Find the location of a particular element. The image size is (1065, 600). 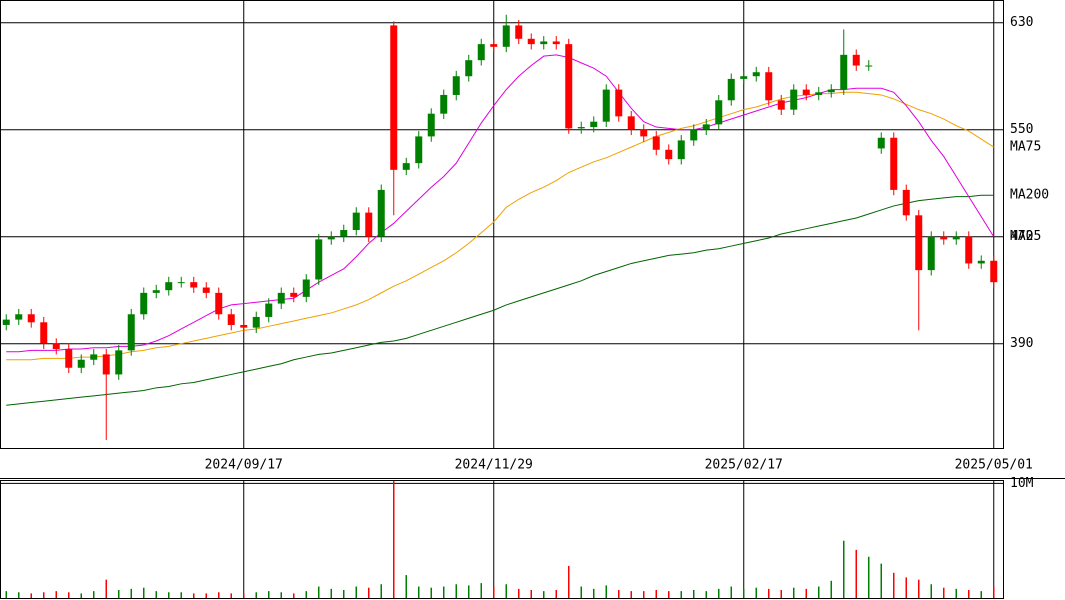

y-tick-label: 390 is located at coordinates (1021, 343).